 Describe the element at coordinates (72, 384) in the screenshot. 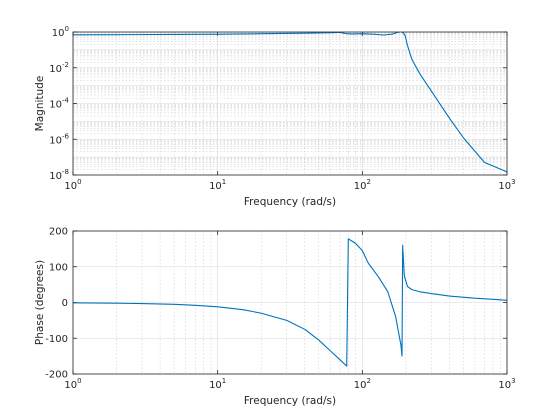

I see `phase-xtick-label: 10⁰` at that location.